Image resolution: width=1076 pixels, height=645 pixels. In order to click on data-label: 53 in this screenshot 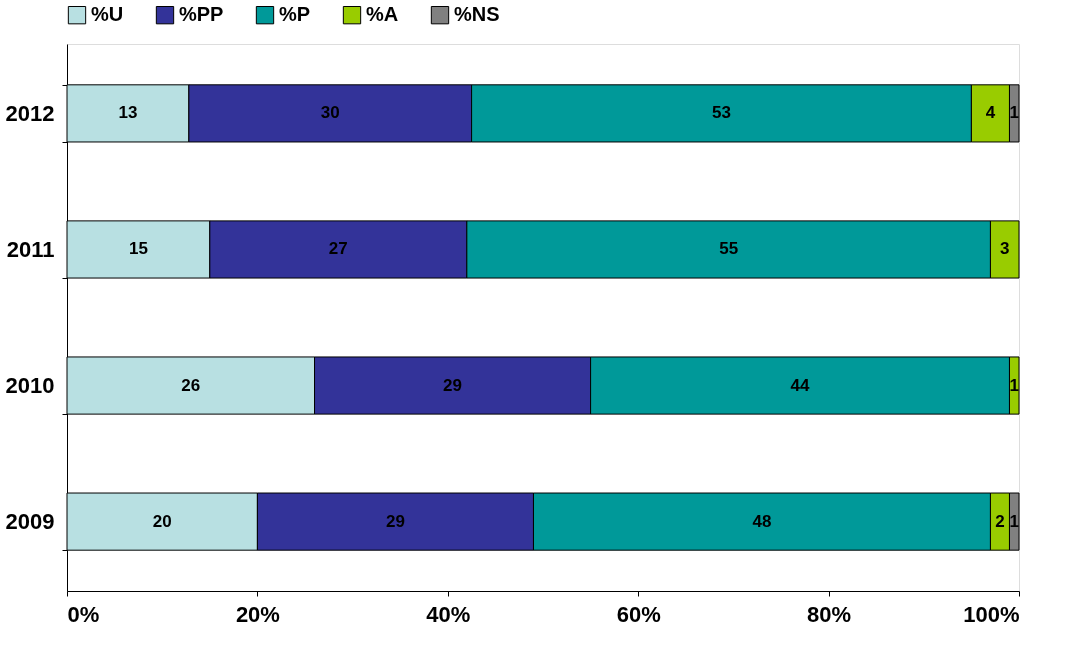, I will do `click(721, 113)`.